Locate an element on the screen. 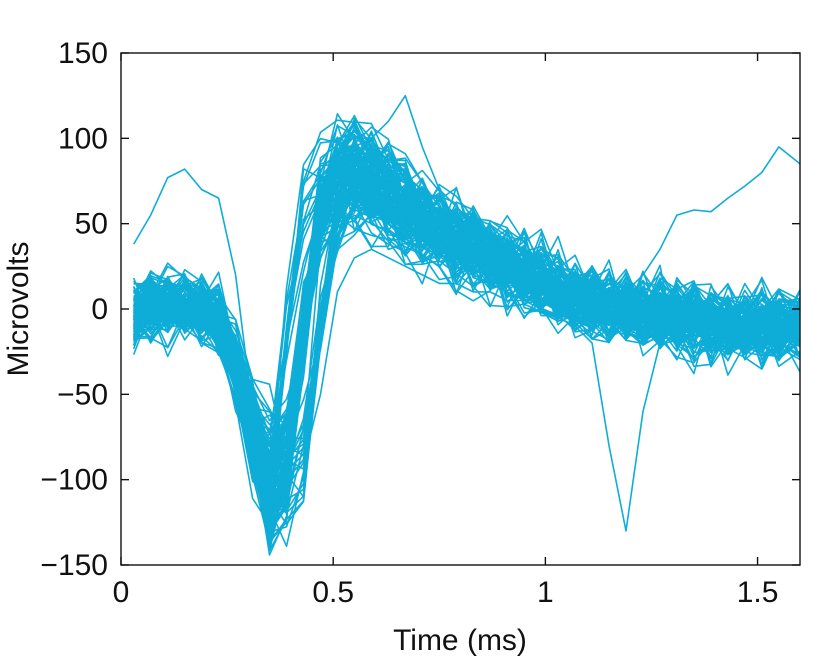 This screenshot has width=817, height=658. x-tick-label: 1 is located at coordinates (545, 592).